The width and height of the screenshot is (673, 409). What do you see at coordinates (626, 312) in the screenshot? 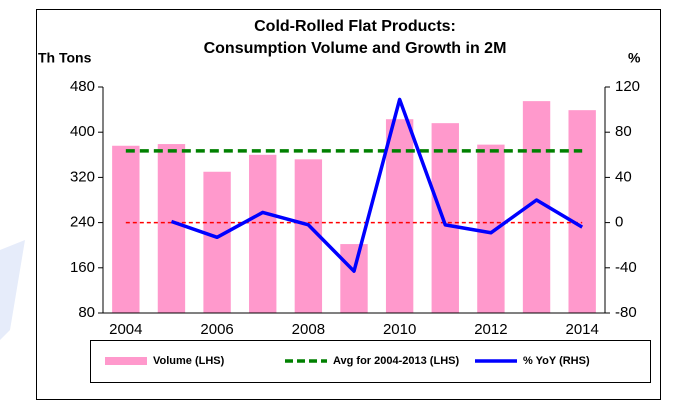
I see `y2-tick-label: -80` at bounding box center [626, 312].